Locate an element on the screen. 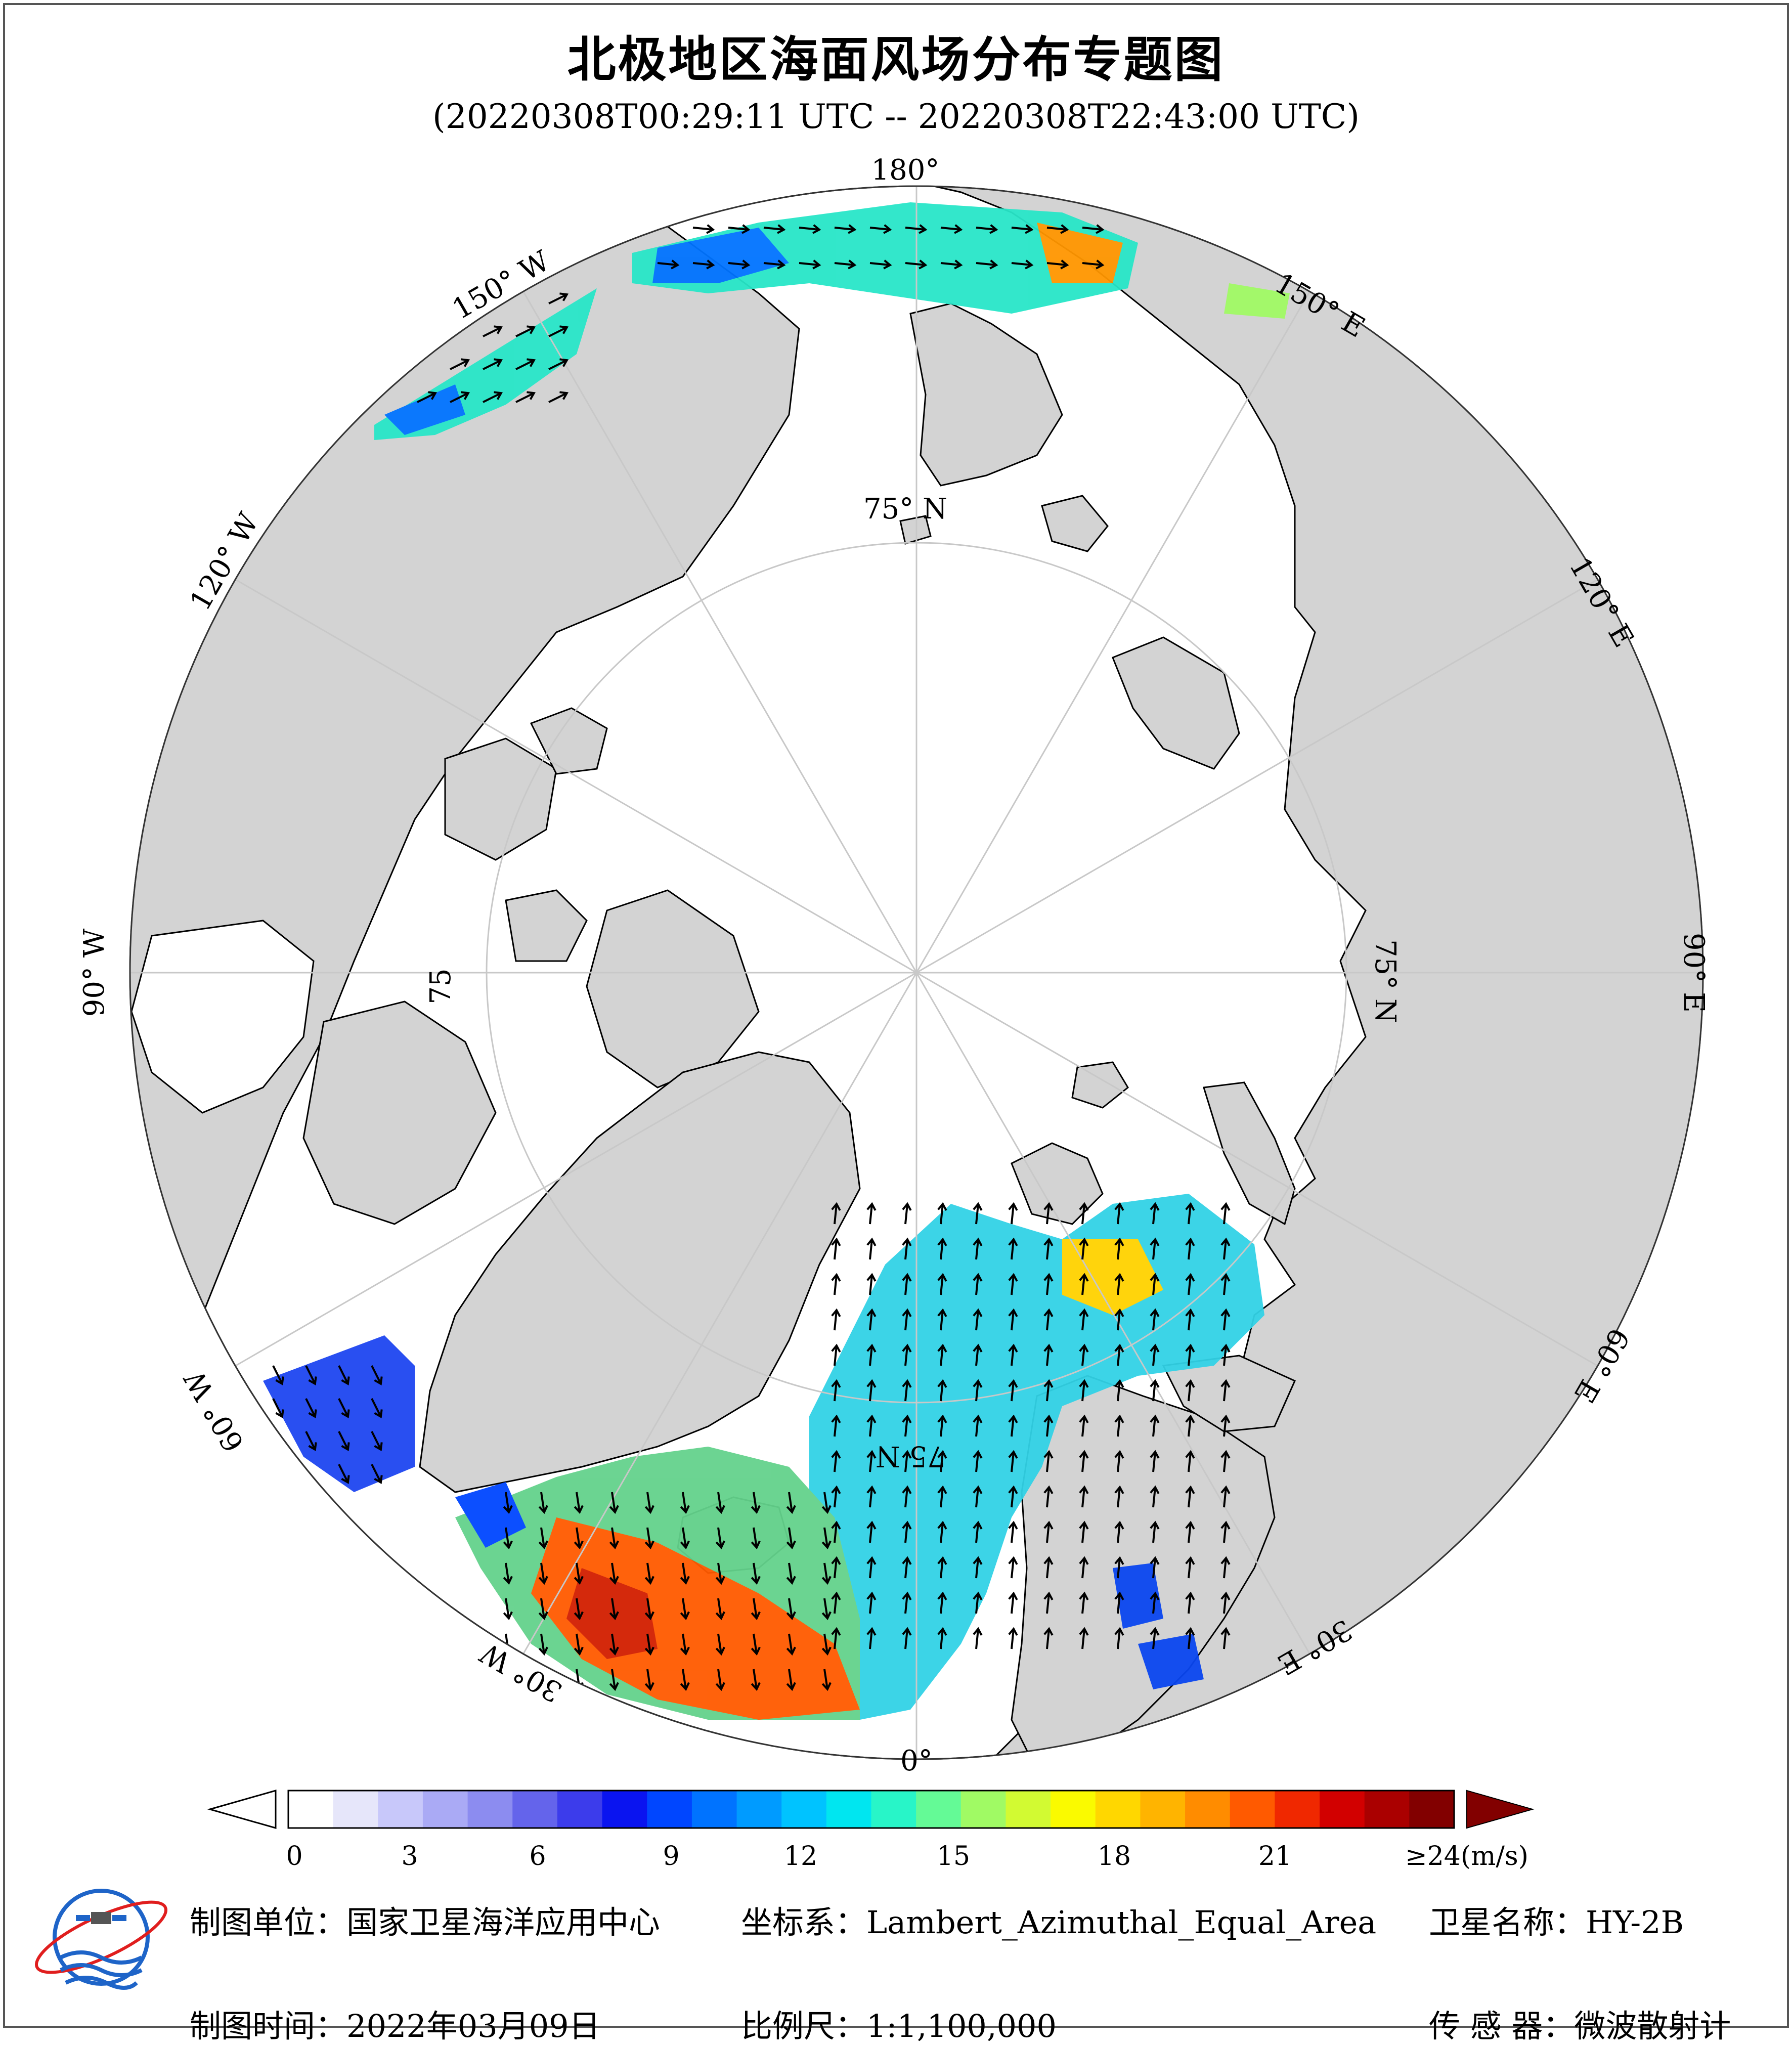  swath-okhotsk is located at coordinates (1257, 301).